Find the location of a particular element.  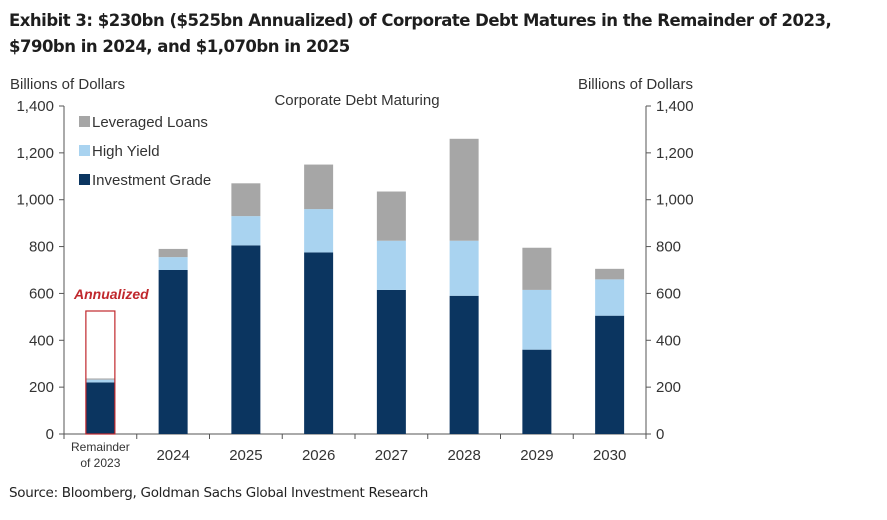

y-tick-label-right: 400 is located at coordinates (668, 340).